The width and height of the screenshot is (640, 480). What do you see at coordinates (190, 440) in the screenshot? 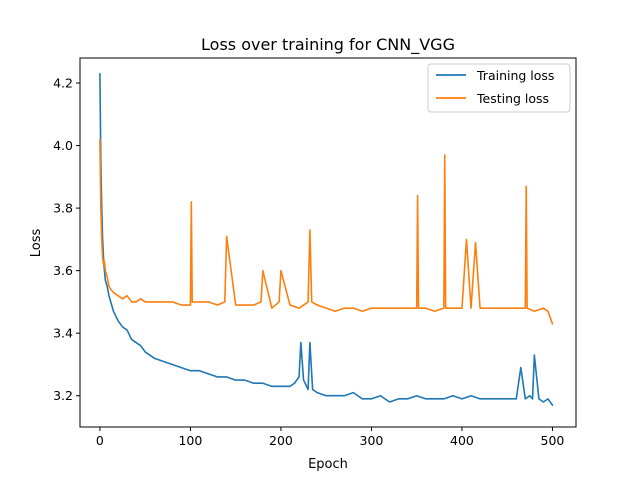
I see `x-tick-label: 100` at bounding box center [190, 440].